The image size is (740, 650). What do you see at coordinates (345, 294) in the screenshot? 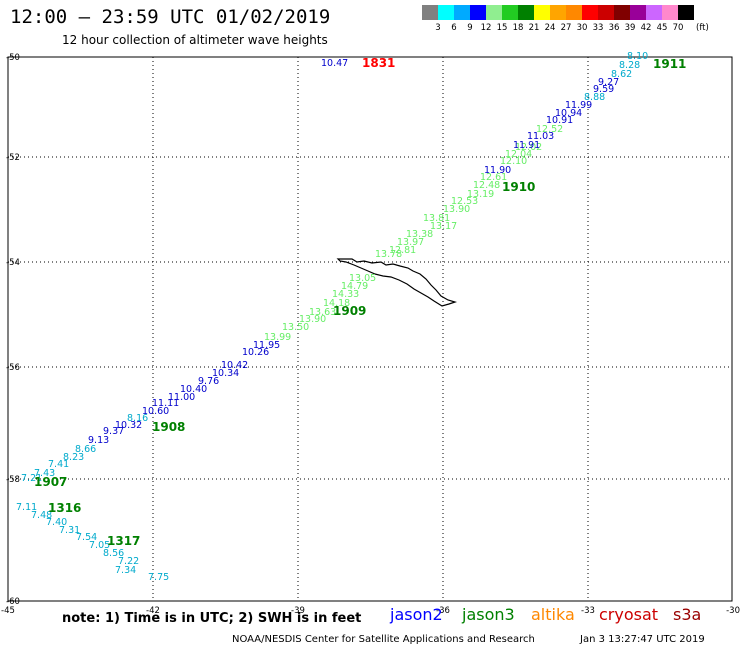
I see `wave-height-value: 14.33` at bounding box center [345, 294].